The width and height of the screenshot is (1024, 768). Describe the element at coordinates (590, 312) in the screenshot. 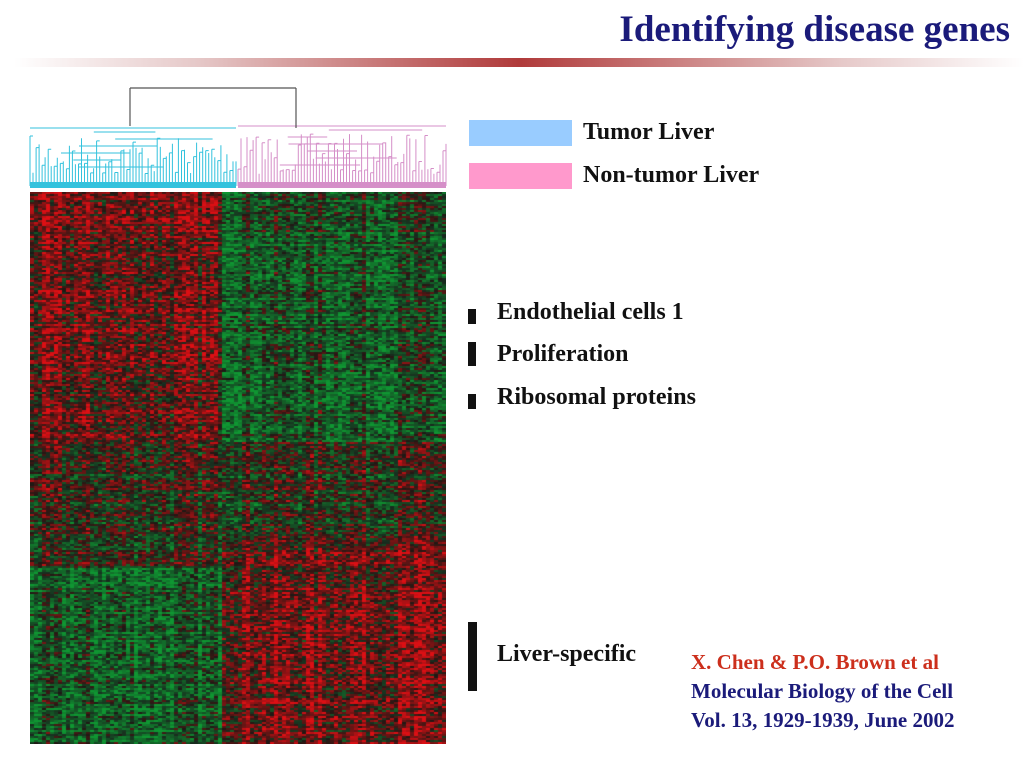

I see `endothelial-cluster-label: Endothelial cells 1` at that location.